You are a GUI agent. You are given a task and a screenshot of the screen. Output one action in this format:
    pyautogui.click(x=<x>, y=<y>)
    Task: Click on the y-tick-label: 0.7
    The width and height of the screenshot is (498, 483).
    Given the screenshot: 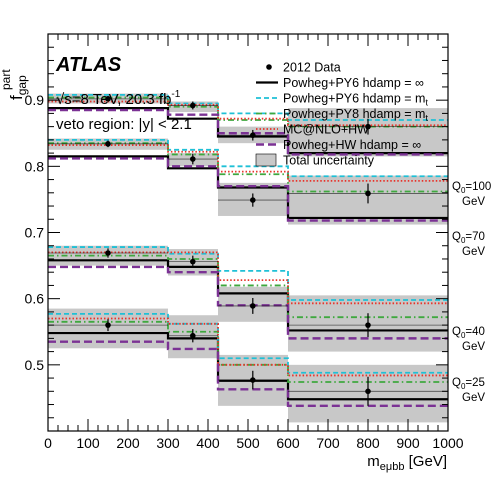 What is the action you would take?
    pyautogui.click(x=35, y=233)
    